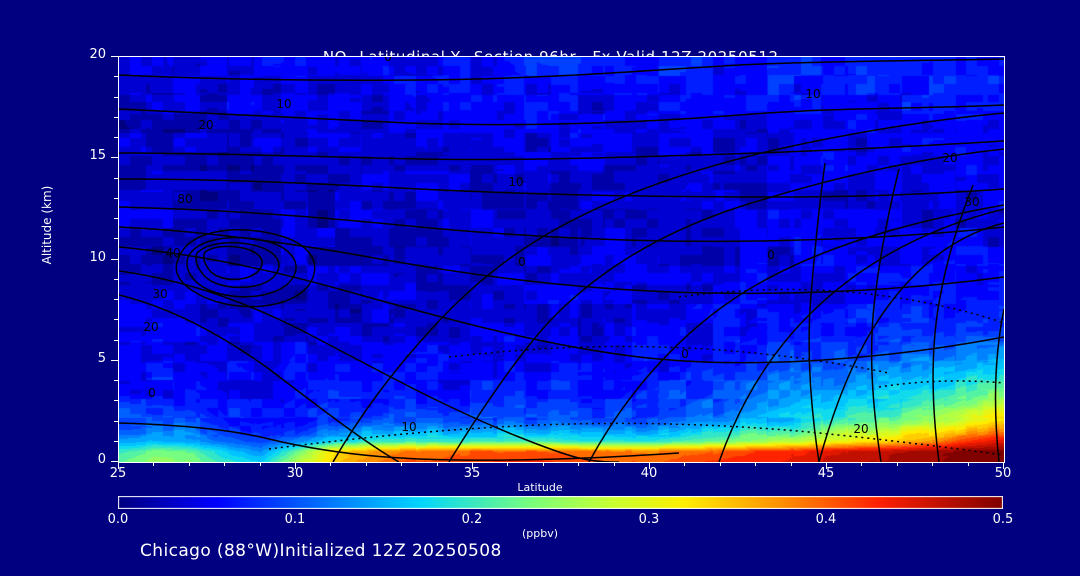 This screenshot has height=576, width=1080. What do you see at coordinates (118, 519) in the screenshot?
I see `colorbar-tick-label: 0.0` at bounding box center [118, 519].